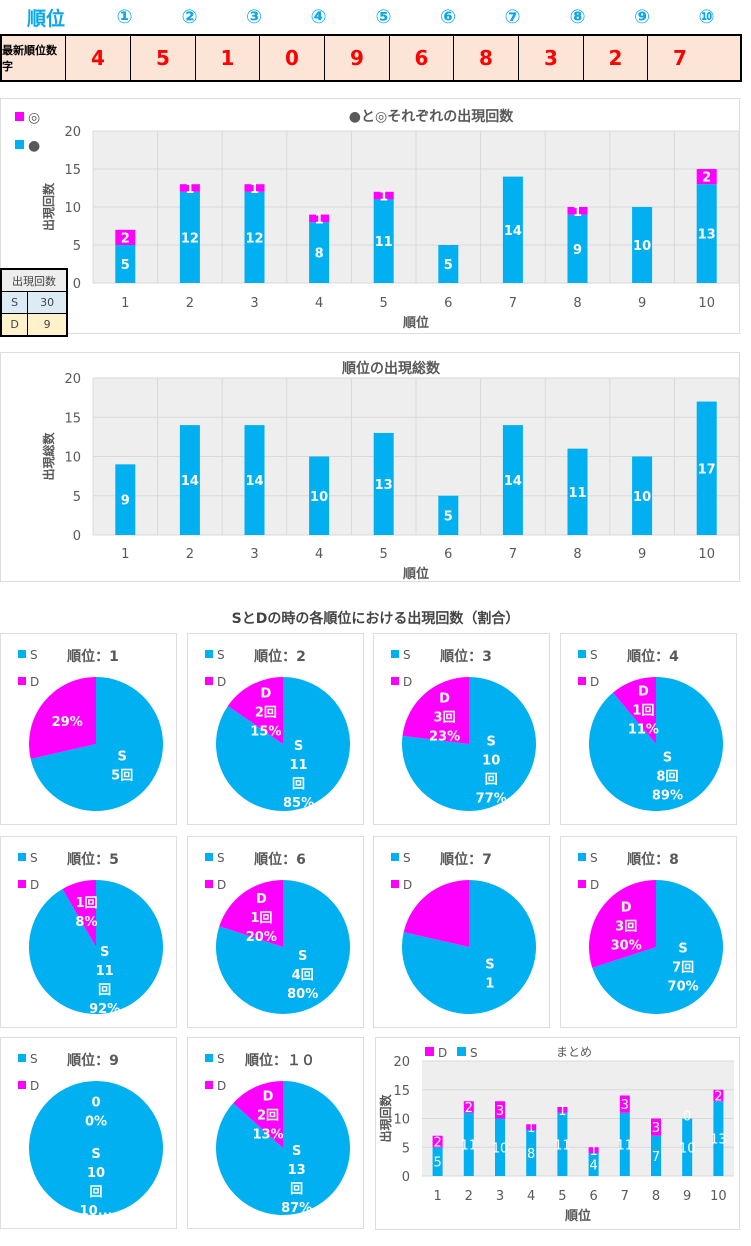 Image resolution: width=751 pixels, height=1246 pixels. I want to click on pie-title: 順位：3, so click(466, 656).